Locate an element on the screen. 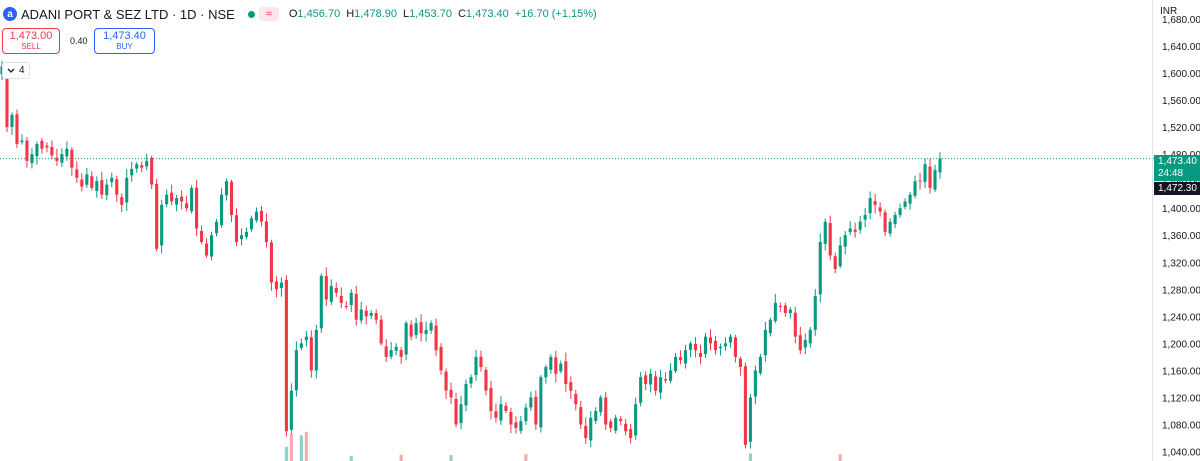  ohlc-open: O1,456.70 is located at coordinates (314, 14).